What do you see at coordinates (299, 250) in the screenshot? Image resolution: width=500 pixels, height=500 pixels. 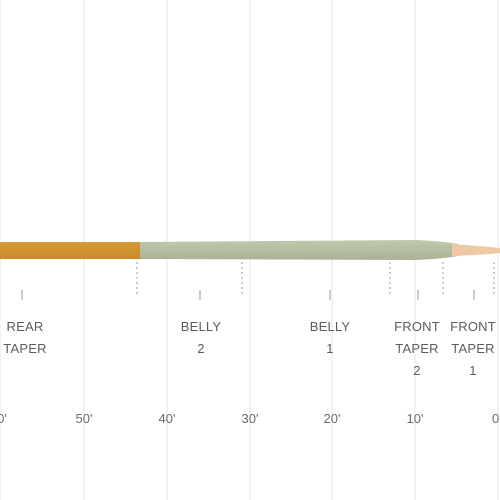 I see `belly-section-shape` at bounding box center [299, 250].